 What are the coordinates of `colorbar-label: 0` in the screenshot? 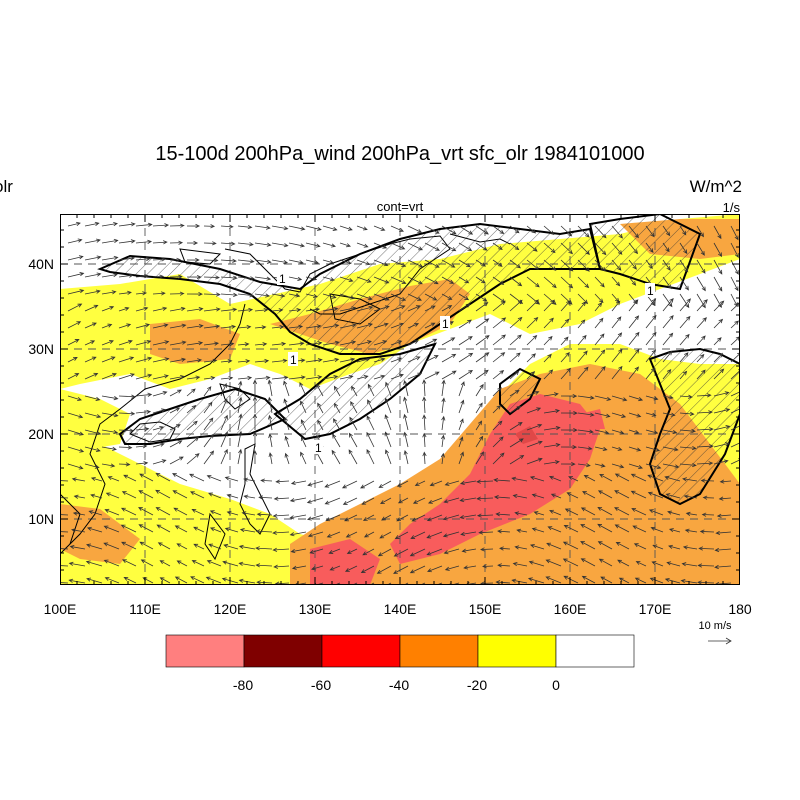 It's located at (556, 685).